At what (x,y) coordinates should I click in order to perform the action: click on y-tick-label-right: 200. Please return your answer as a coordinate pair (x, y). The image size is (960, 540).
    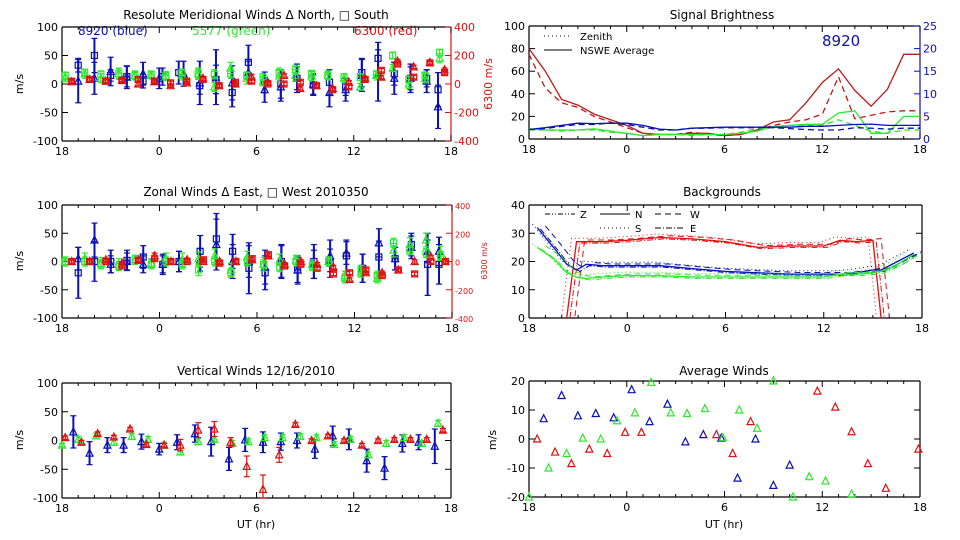
    Looking at the image, I should click on (462, 234).